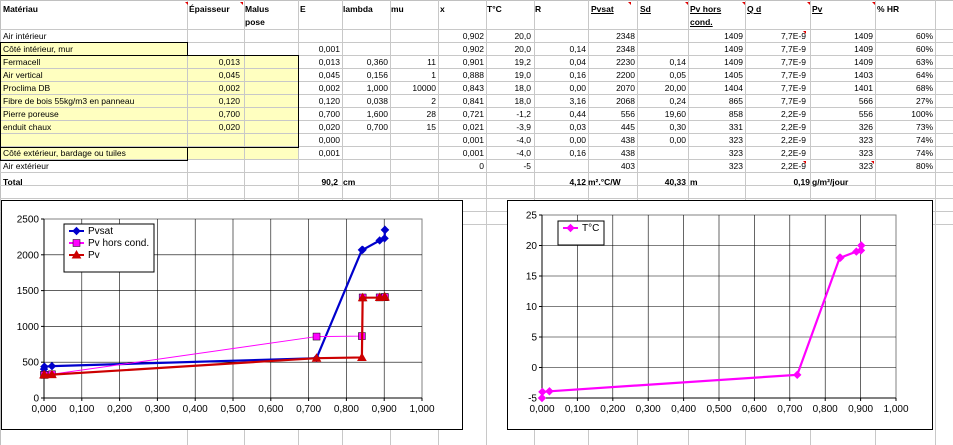  What do you see at coordinates (320, 36) in the screenshot?
I see `cell-e` at bounding box center [320, 36].